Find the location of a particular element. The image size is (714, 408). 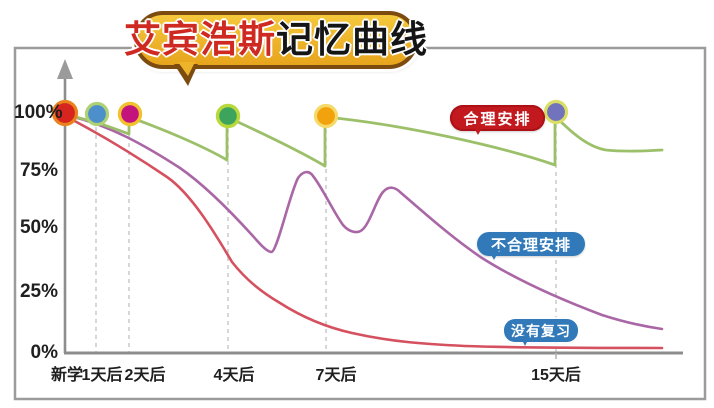

review-dots is located at coordinates (310, 114).